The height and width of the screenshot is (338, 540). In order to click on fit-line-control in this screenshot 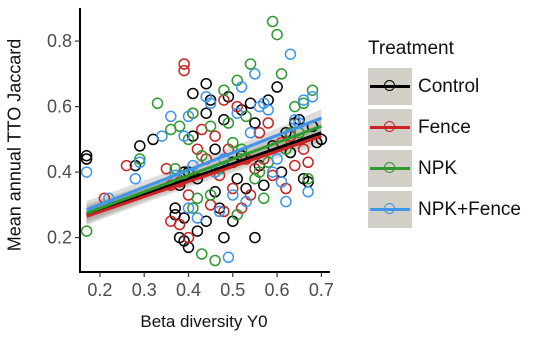, I will do `click(204, 174)`.